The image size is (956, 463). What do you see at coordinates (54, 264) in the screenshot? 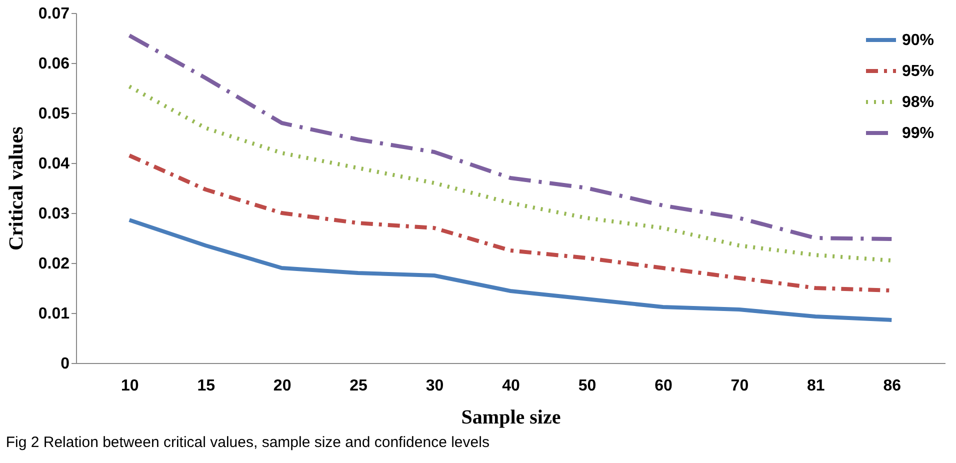
I see `y-tick-label: 0.02` at bounding box center [54, 264].